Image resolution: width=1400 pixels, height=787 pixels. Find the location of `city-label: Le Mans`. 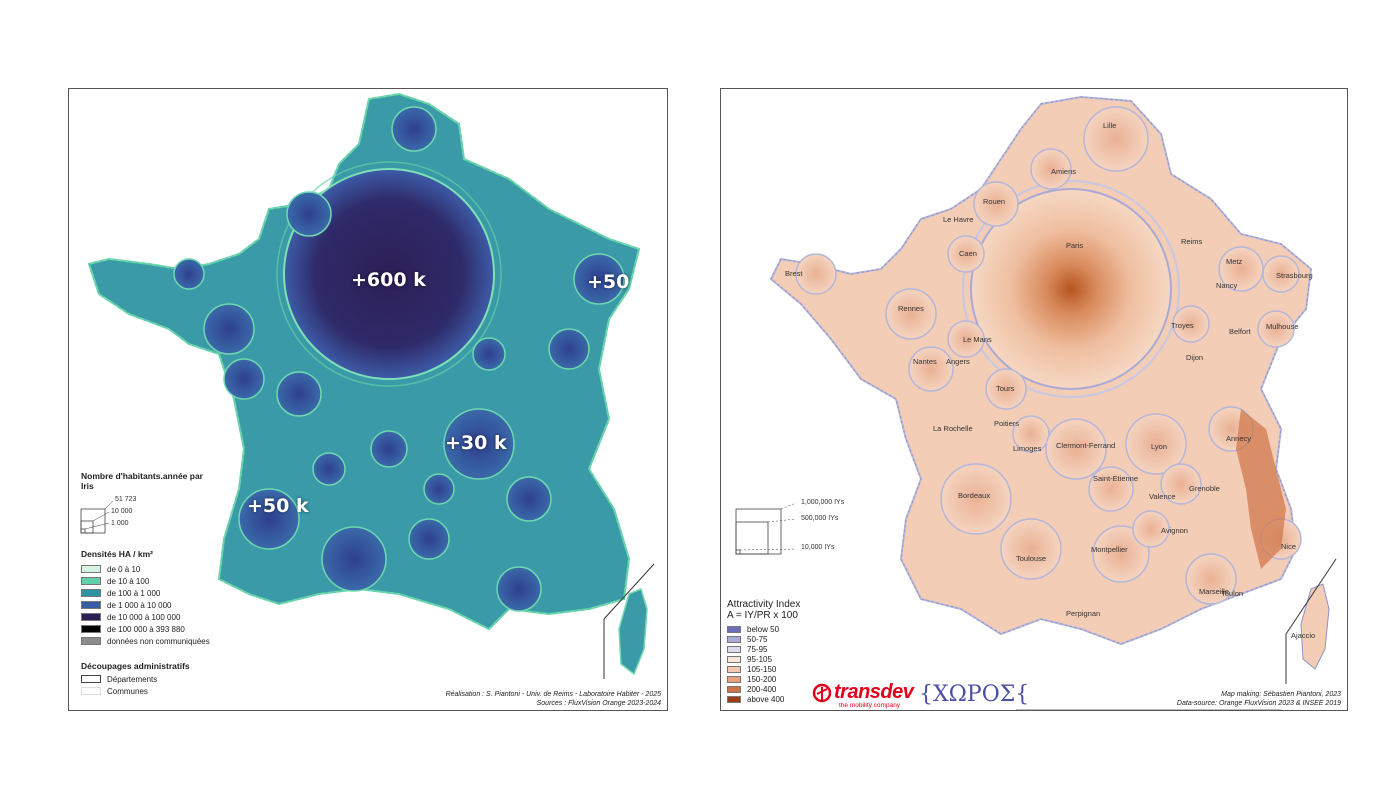

city-label: Le Mans is located at coordinates (977, 339).